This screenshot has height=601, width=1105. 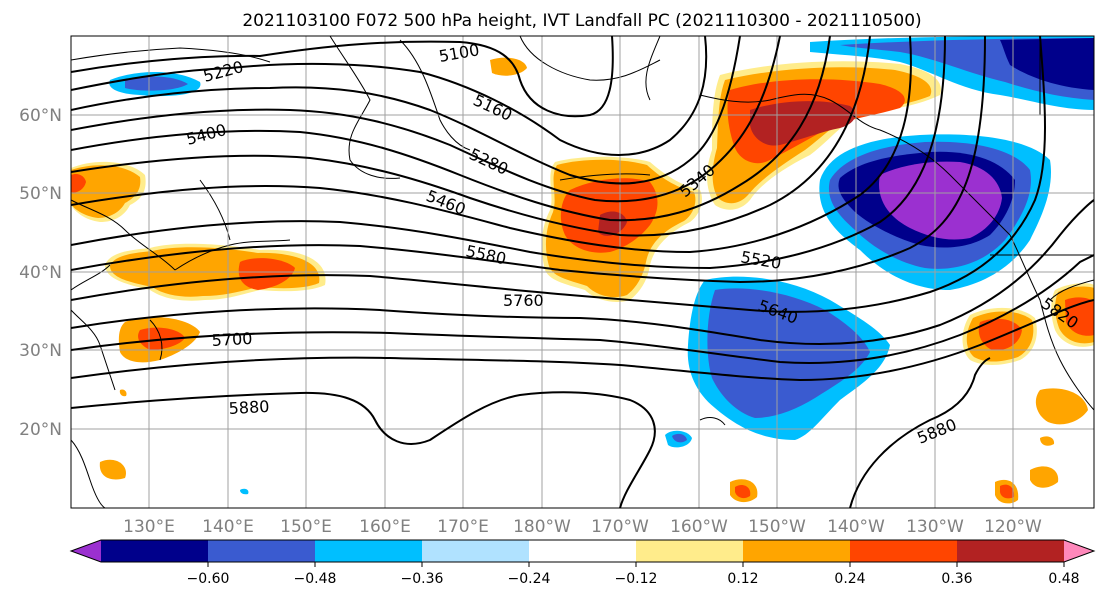 What do you see at coordinates (232, 339) in the screenshot?
I see `contour-label: 5700` at bounding box center [232, 339].